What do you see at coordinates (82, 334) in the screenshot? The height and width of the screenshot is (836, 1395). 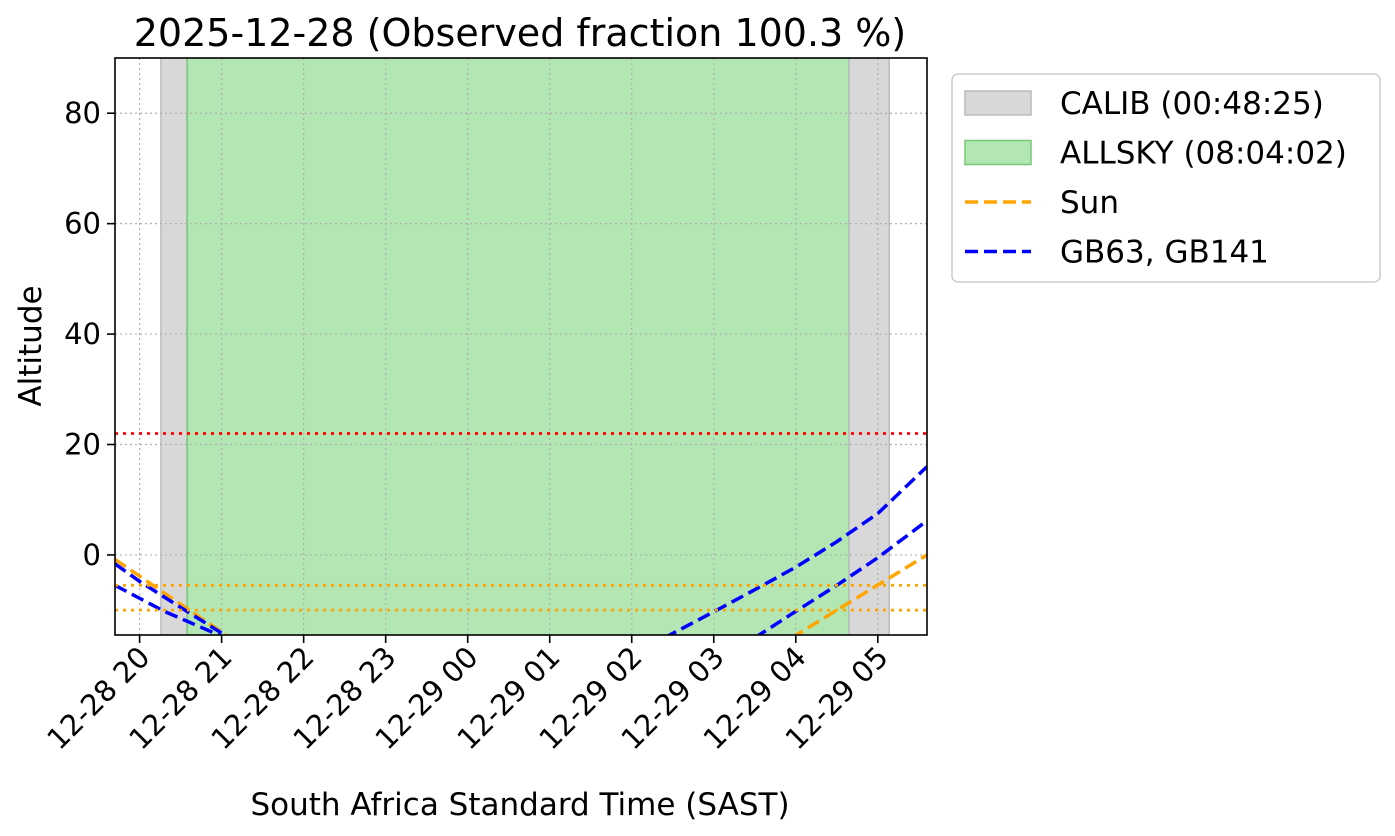 I see `y-tick-label-2: 40` at bounding box center [82, 334].